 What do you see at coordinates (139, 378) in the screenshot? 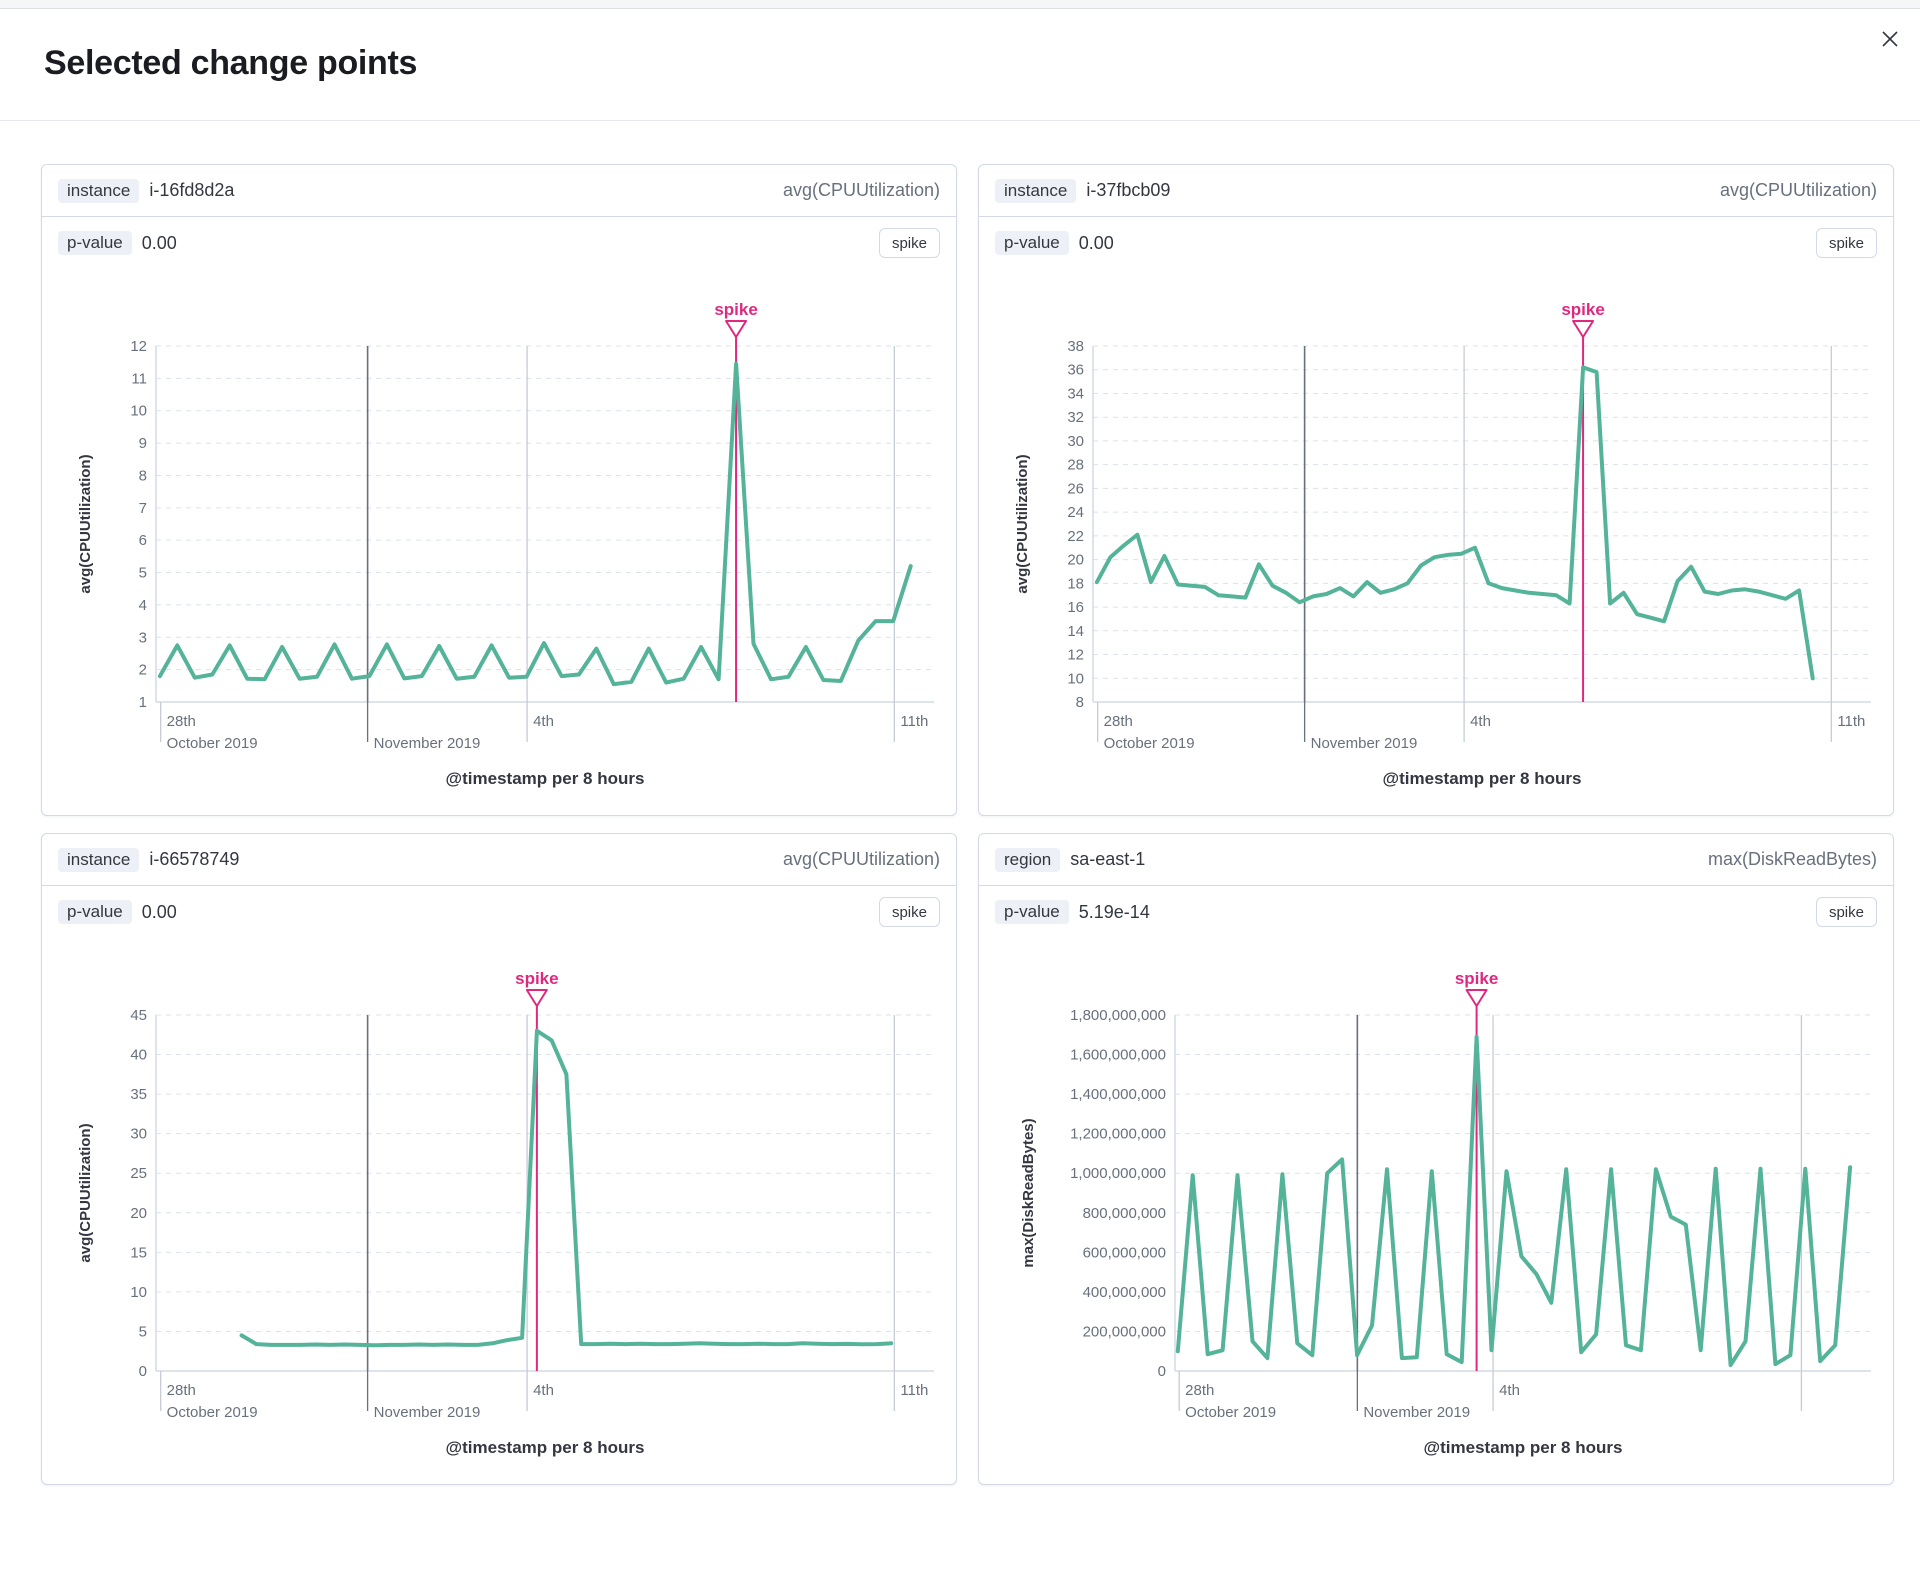
I see `svg-text: 11` at bounding box center [139, 378].